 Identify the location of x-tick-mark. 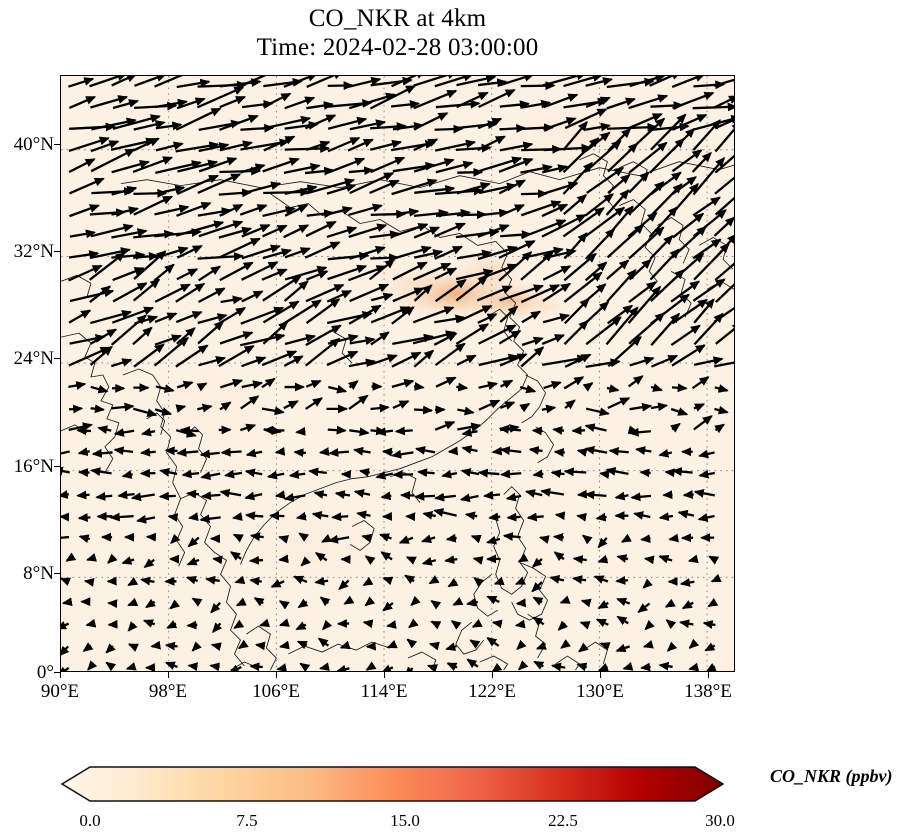
(385, 675).